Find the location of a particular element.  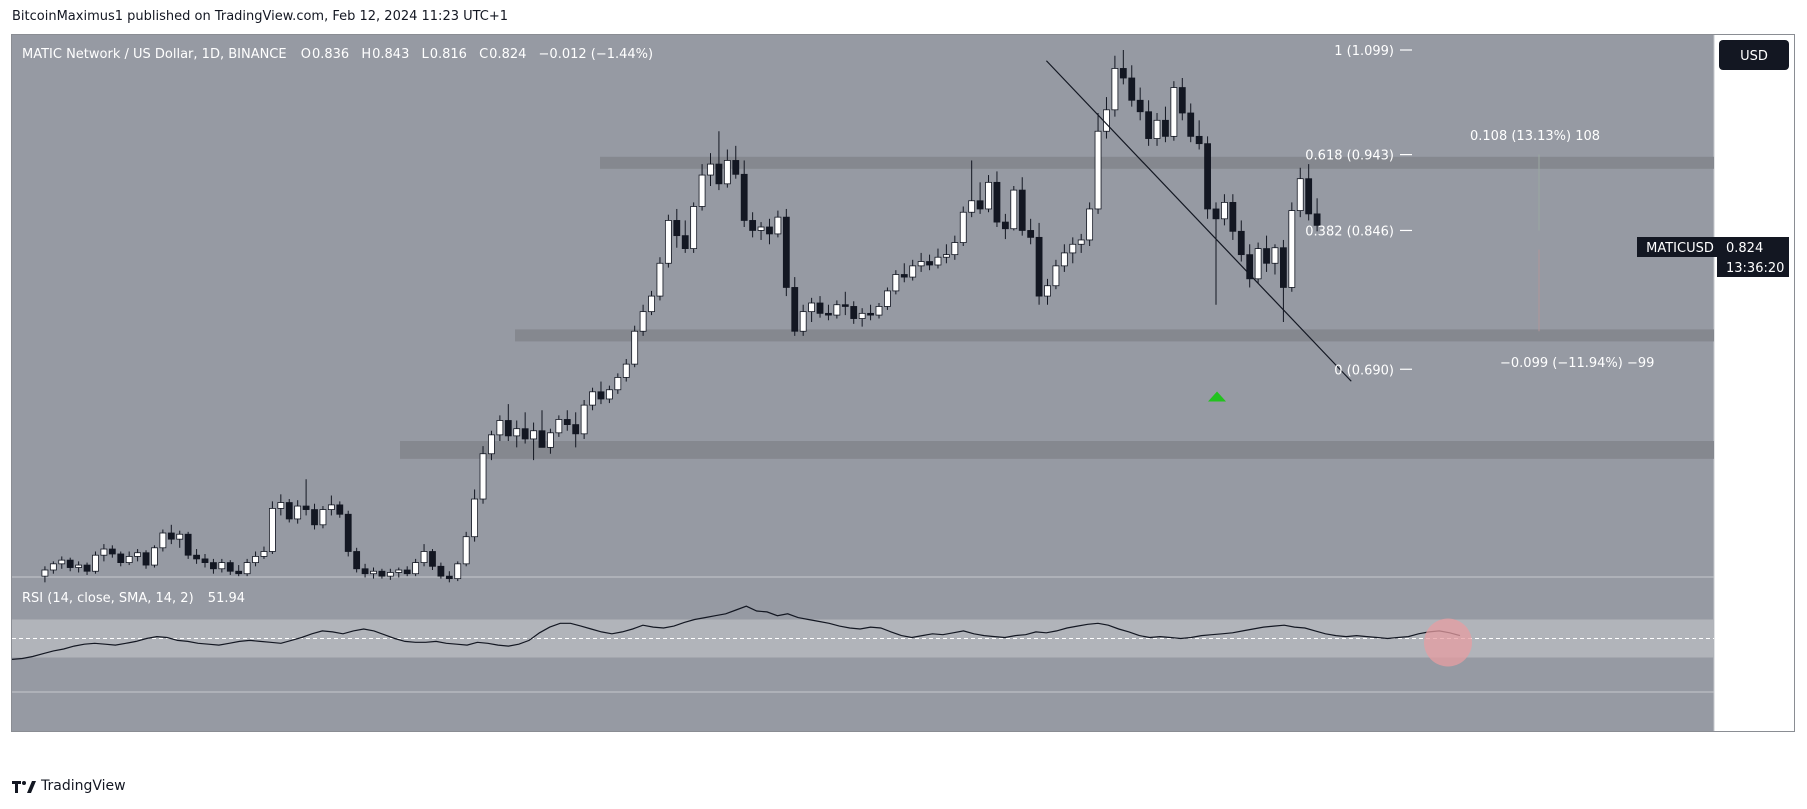

rsi-line is located at coordinates (736, 632).